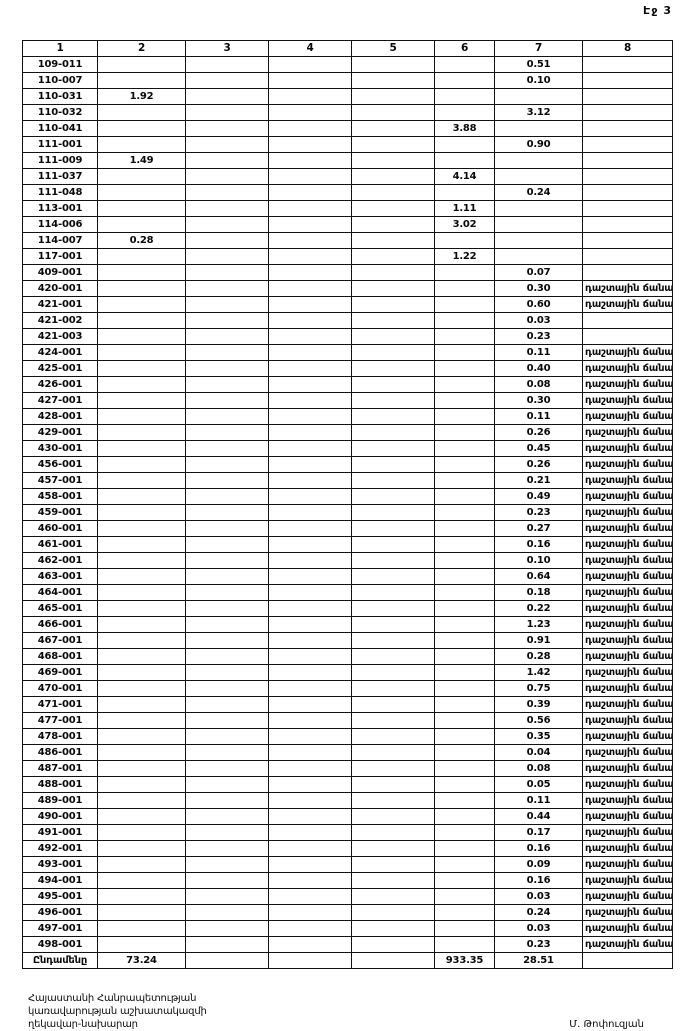  Describe the element at coordinates (60, 288) in the screenshot. I see `row-code-cell: 420-001` at that location.